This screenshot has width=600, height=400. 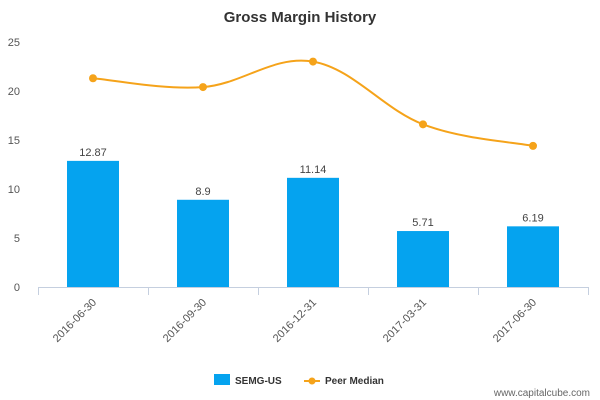 What do you see at coordinates (202, 192) in the screenshot?
I see `bar-data-label: 8.9` at bounding box center [202, 192].